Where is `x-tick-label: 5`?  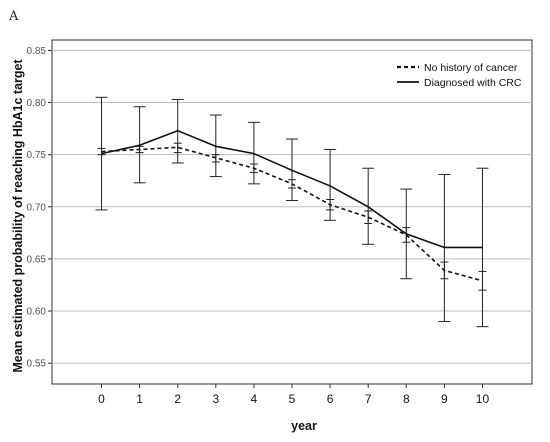
x-tick-label: 5 is located at coordinates (292, 399).